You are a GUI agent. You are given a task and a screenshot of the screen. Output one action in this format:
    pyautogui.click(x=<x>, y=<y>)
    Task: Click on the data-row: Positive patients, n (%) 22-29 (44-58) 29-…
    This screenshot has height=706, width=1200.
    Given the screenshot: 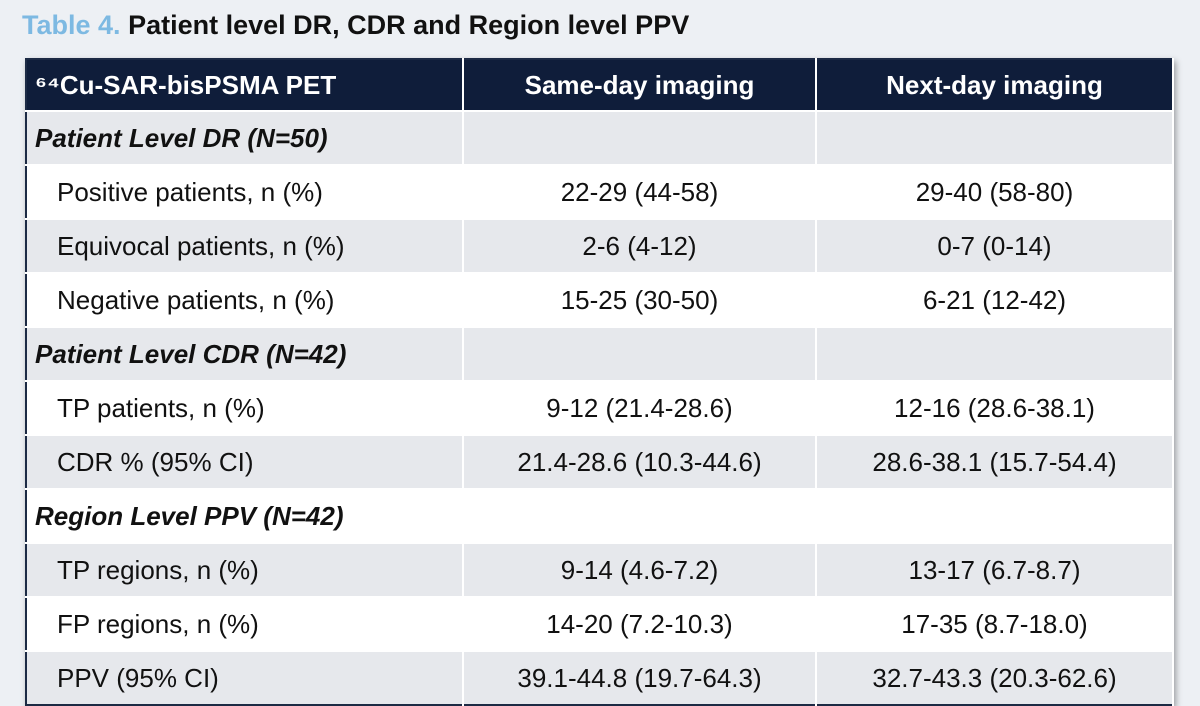 What is the action you would take?
    pyautogui.click(x=600, y=191)
    